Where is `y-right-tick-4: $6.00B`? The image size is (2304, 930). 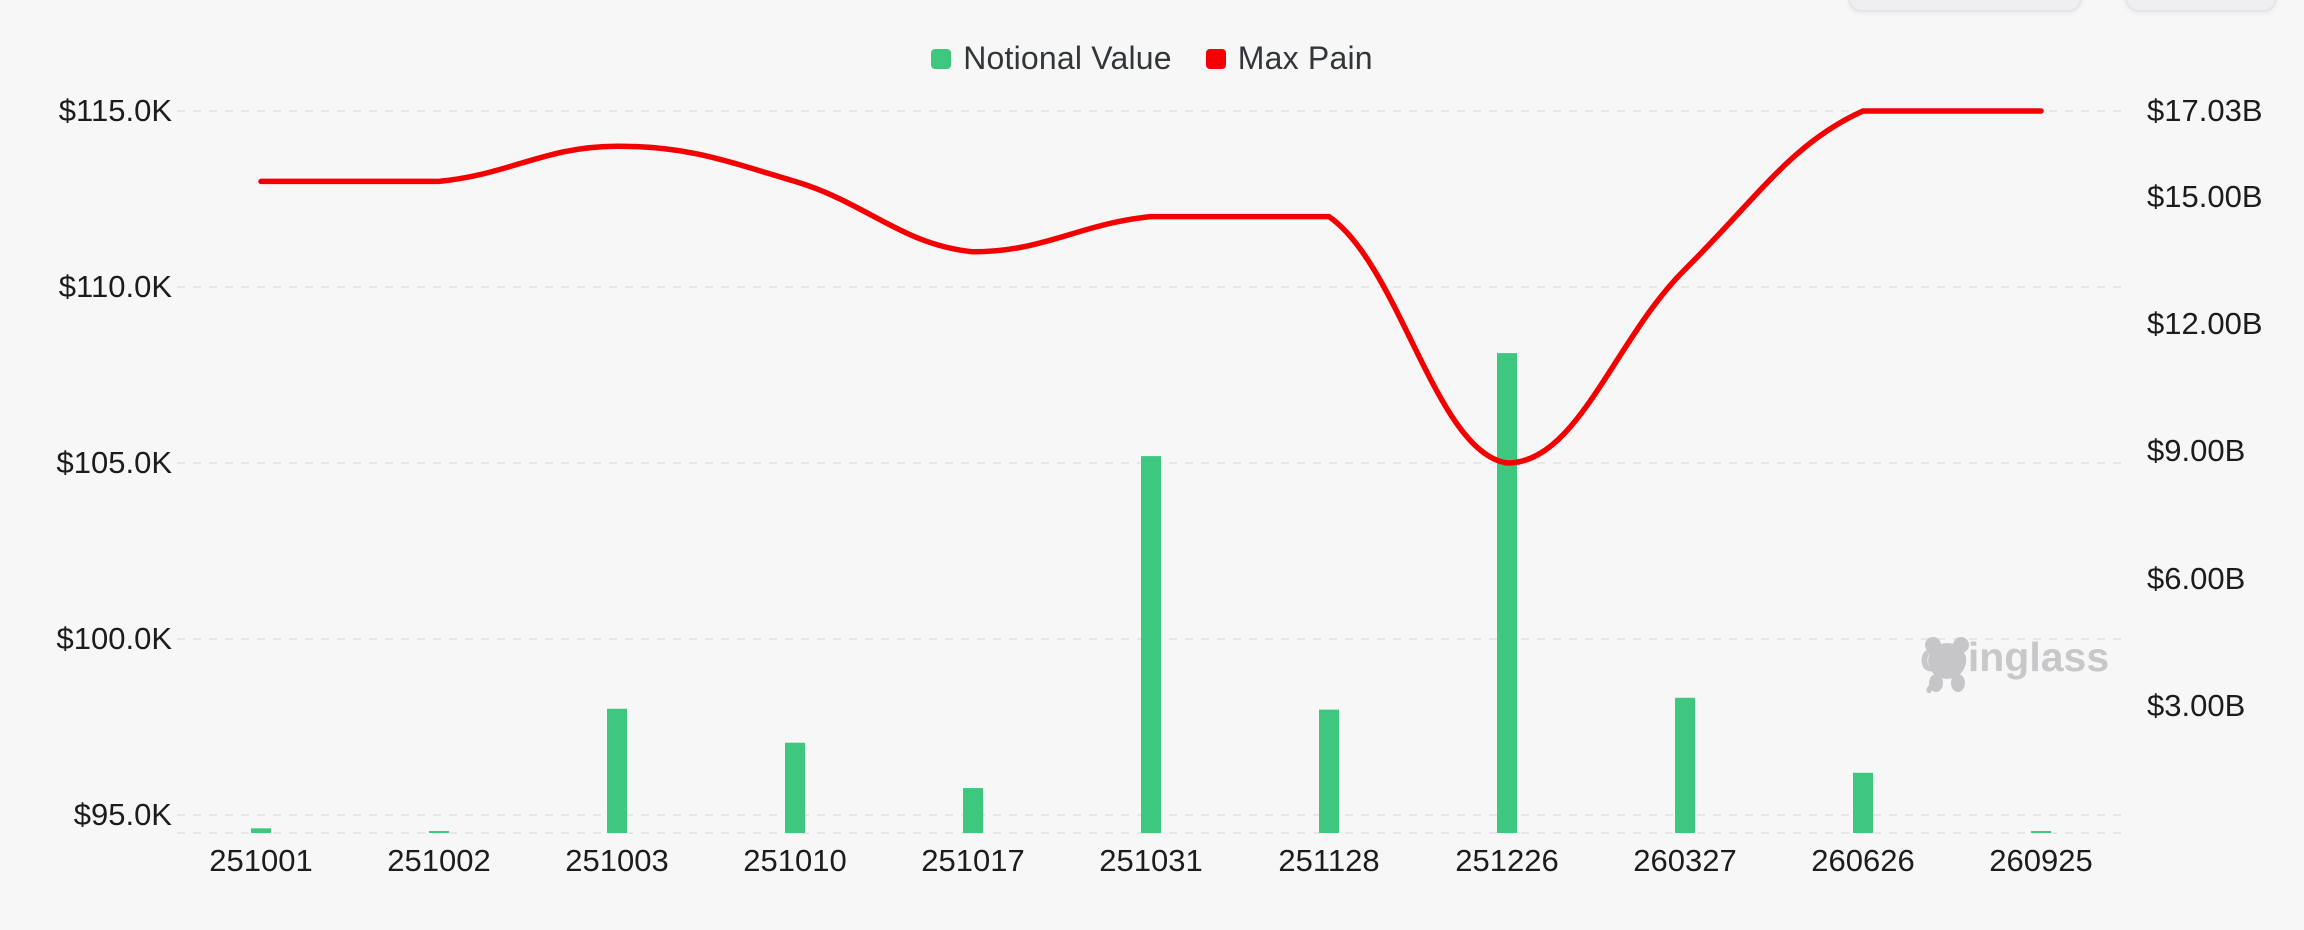
y-right-tick-4: $6.00B is located at coordinates (2196, 578).